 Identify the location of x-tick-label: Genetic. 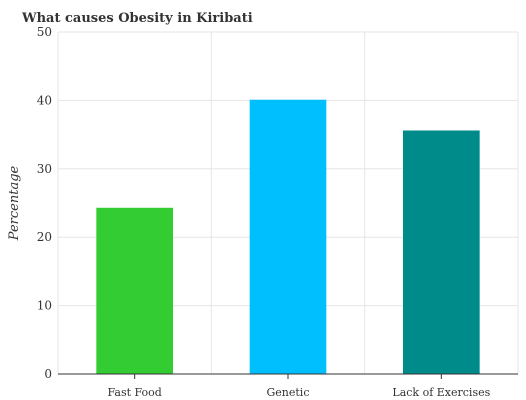
(288, 392).